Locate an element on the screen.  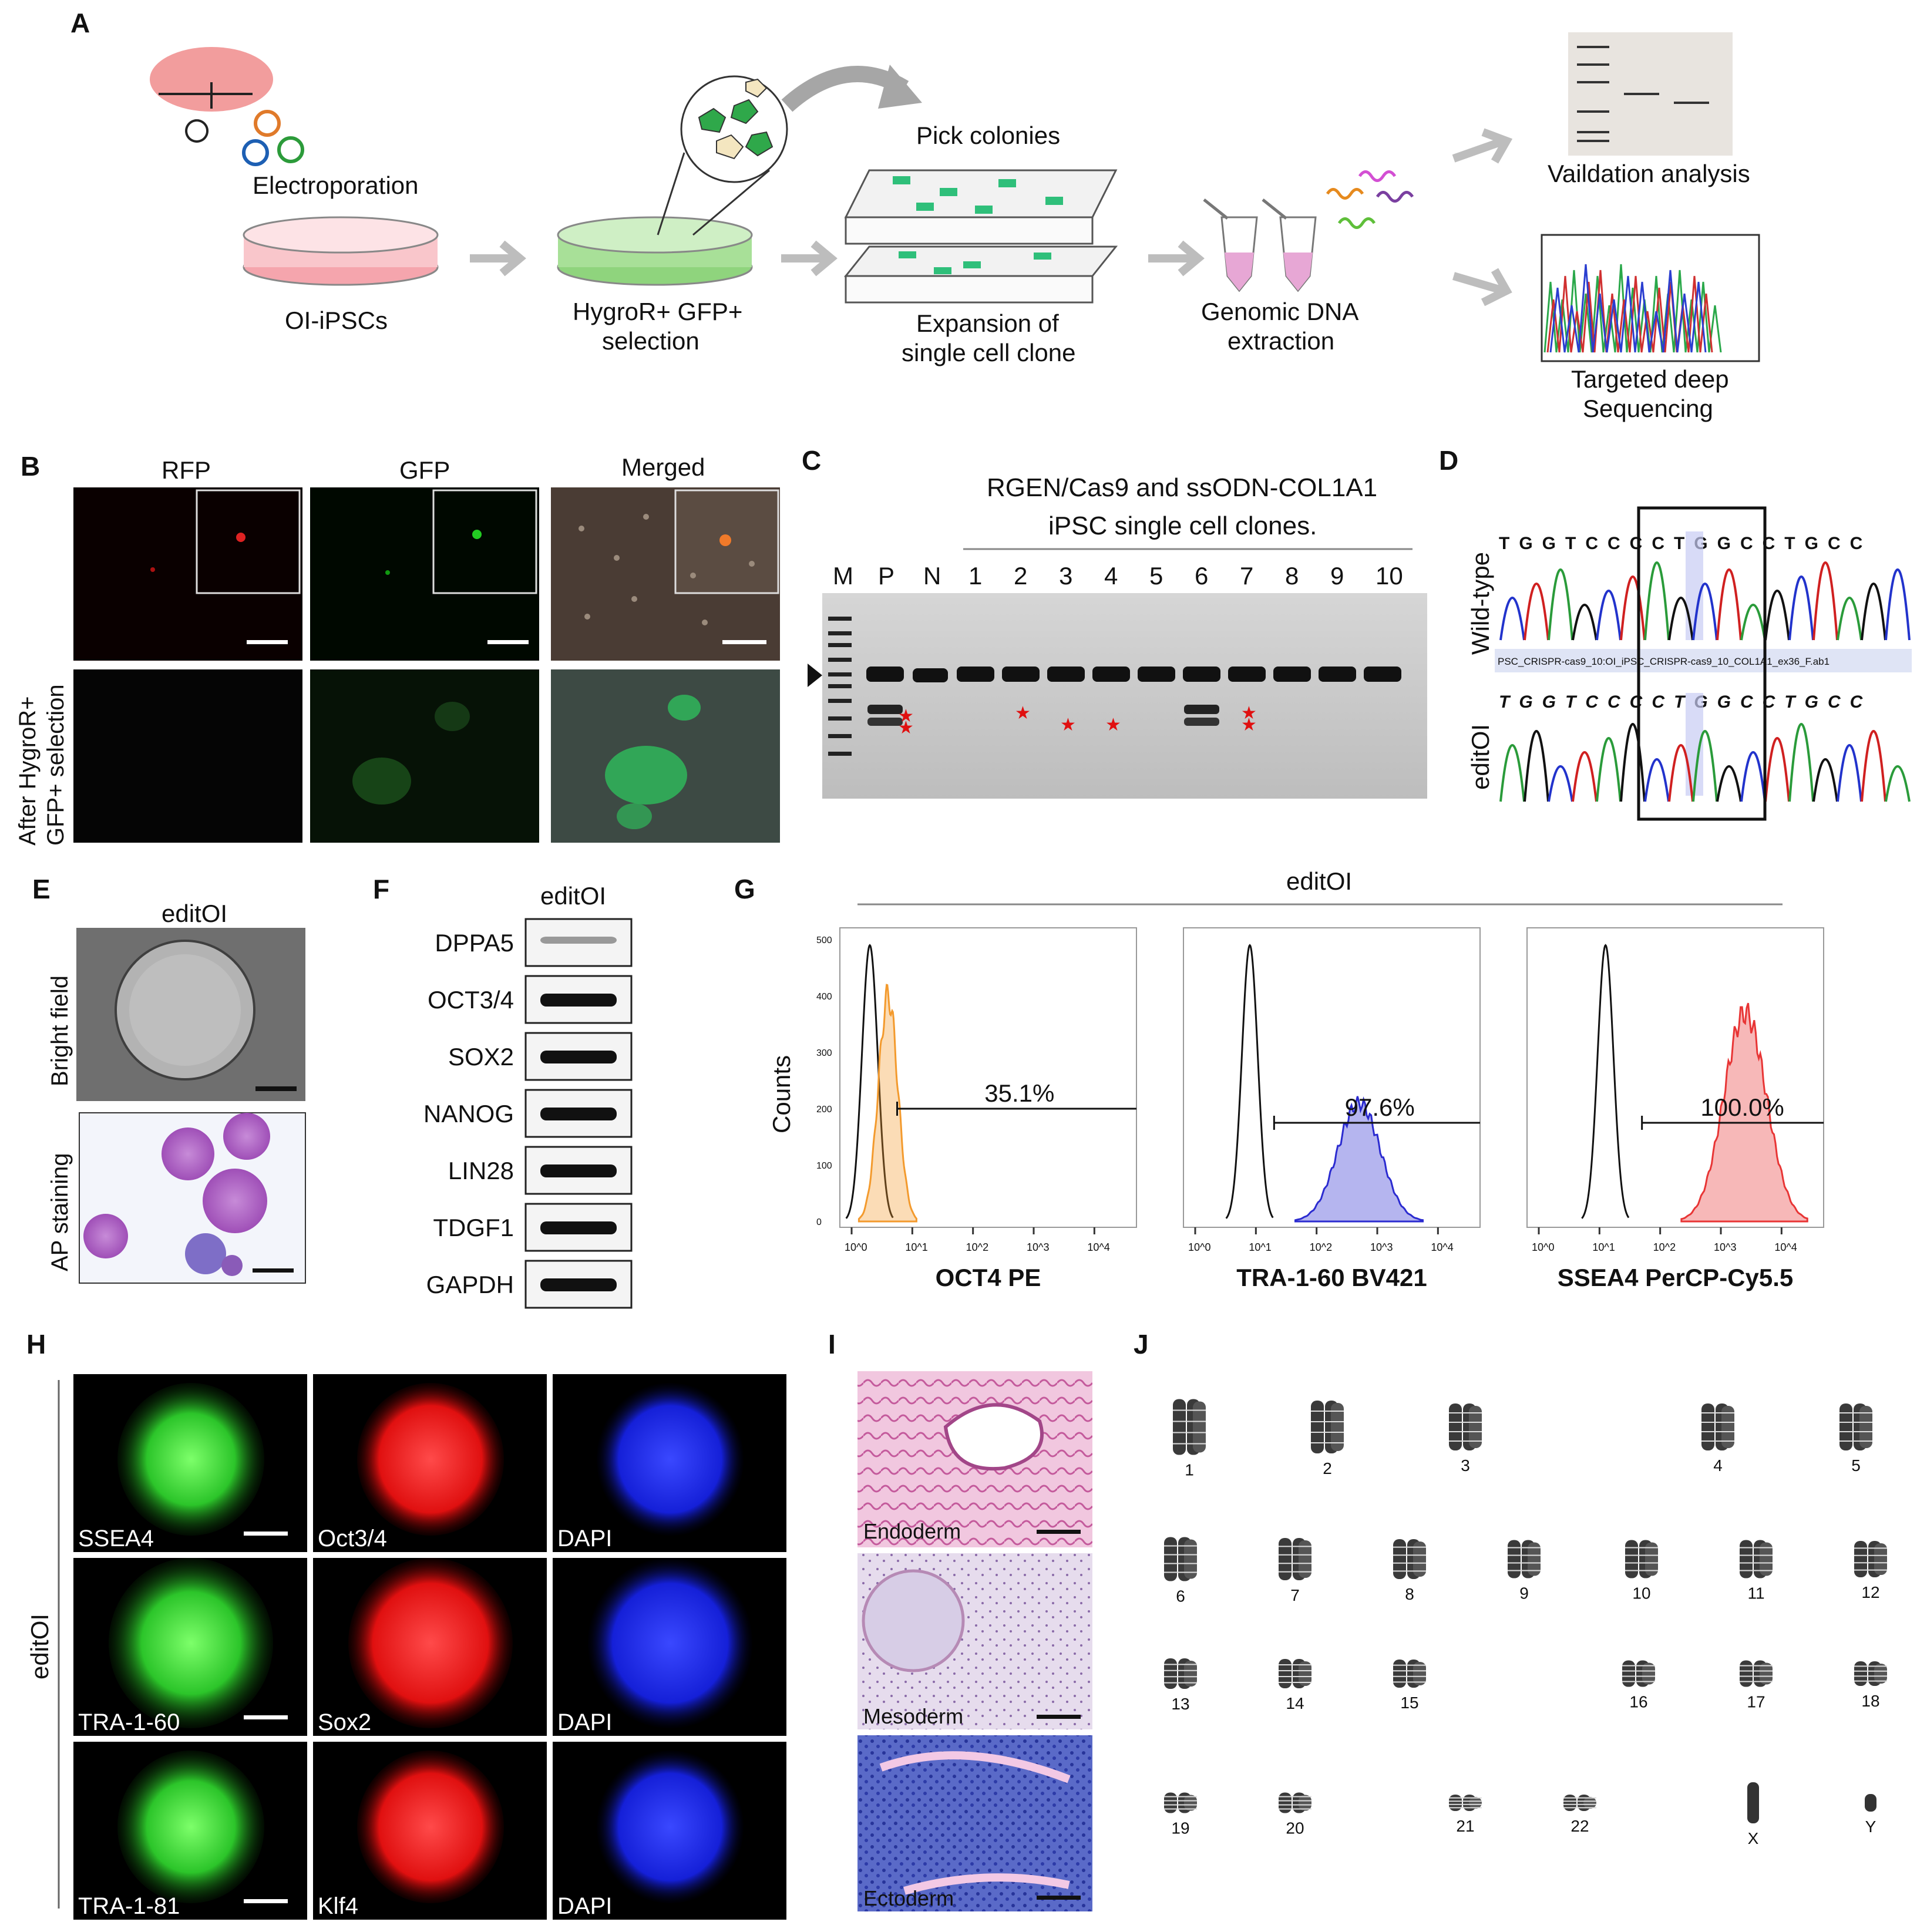
arrow-right-icon is located at coordinates (809, 258).